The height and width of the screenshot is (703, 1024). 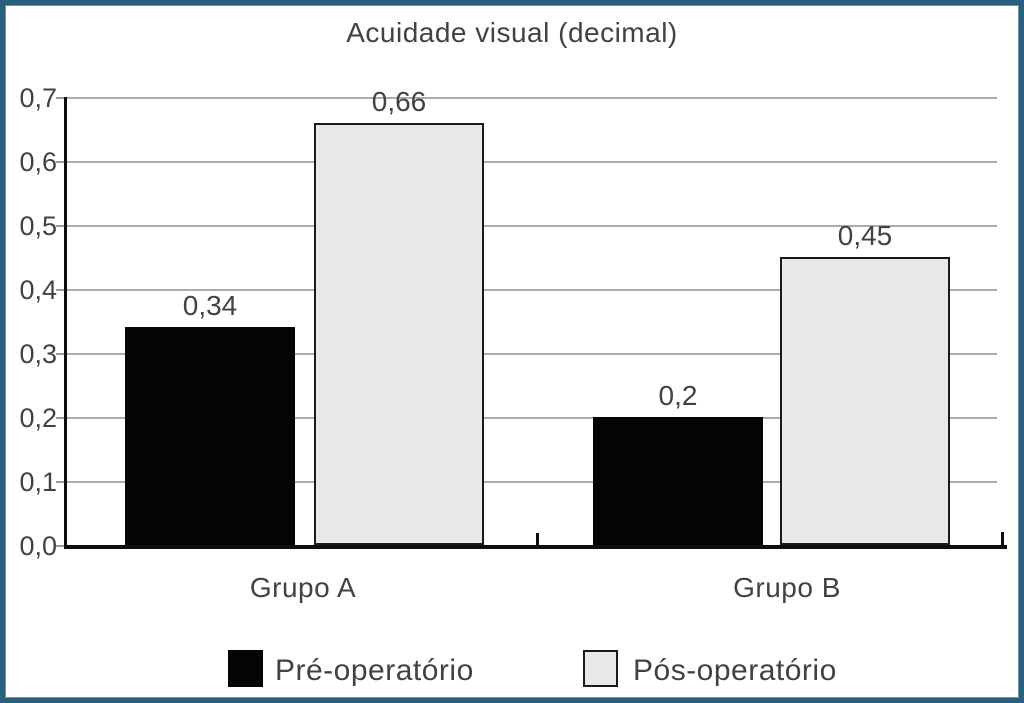 I want to click on bar-value-label-grupo-a-po-s-operato-rio: 0,66, so click(x=399, y=101).